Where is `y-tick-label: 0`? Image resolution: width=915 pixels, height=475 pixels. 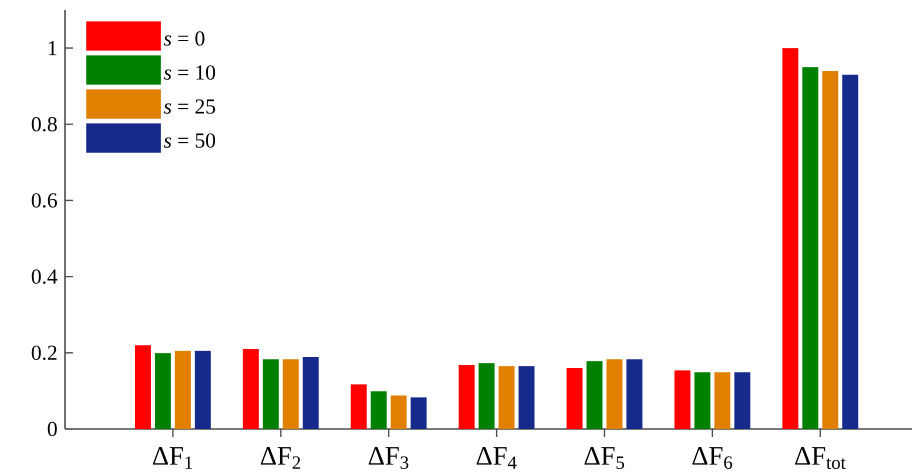
y-tick-label: 0 is located at coordinates (52, 429).